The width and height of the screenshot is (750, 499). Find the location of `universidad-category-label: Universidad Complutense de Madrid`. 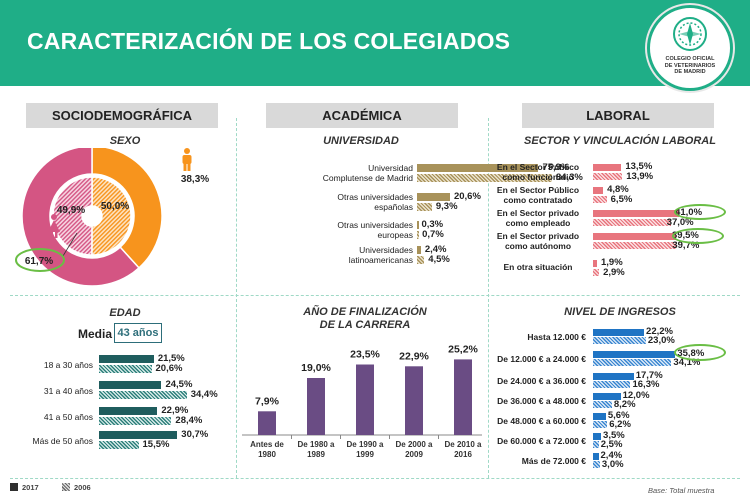

universidad-category-label: Universidad Complutense de Madrid is located at coordinates (367, 173).